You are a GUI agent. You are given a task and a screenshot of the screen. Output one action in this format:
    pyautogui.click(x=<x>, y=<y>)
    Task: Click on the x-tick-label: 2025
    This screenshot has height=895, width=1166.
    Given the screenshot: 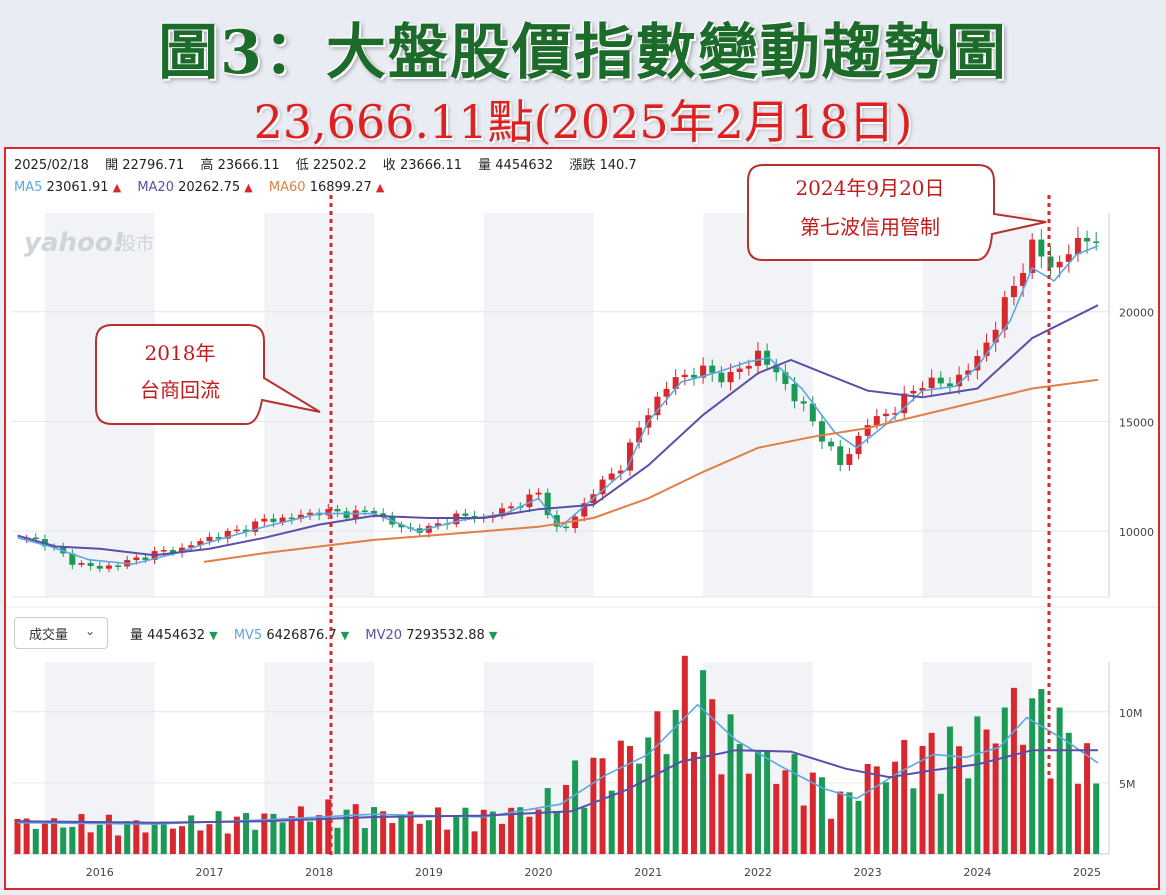 What is the action you would take?
    pyautogui.click(x=1087, y=872)
    